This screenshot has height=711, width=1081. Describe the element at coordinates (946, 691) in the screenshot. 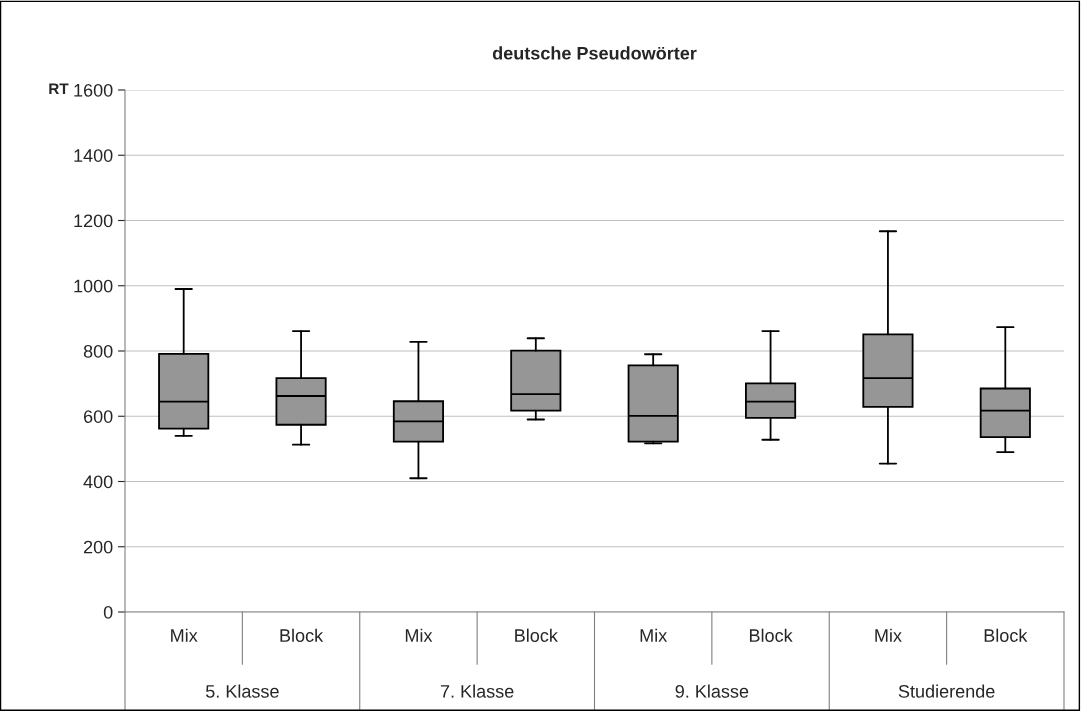

I see `text: Studierende` at that location.